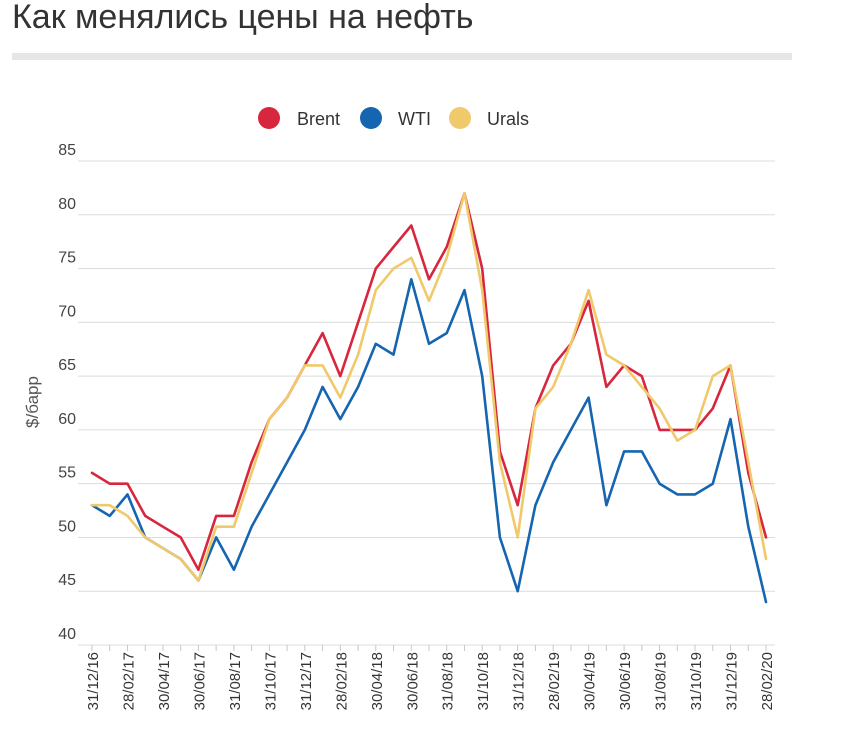 The height and width of the screenshot is (741, 850). I want to click on x-tick-label: 30/04/18, so click(377, 681).